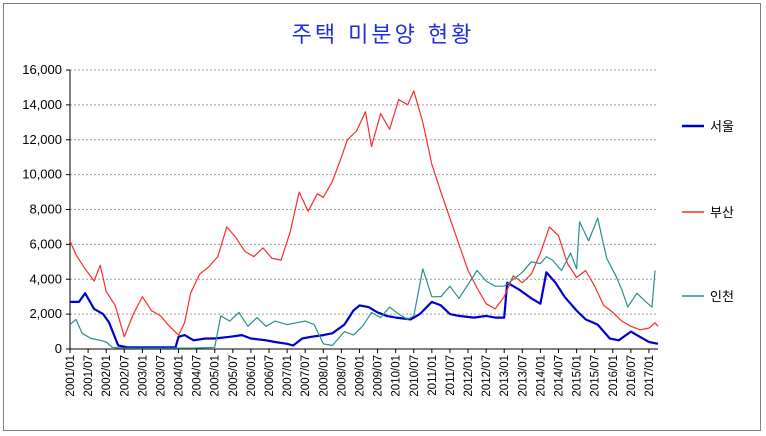 The image size is (766, 436). Describe the element at coordinates (42, 174) in the screenshot. I see `y-tick-label: 10,000` at that location.